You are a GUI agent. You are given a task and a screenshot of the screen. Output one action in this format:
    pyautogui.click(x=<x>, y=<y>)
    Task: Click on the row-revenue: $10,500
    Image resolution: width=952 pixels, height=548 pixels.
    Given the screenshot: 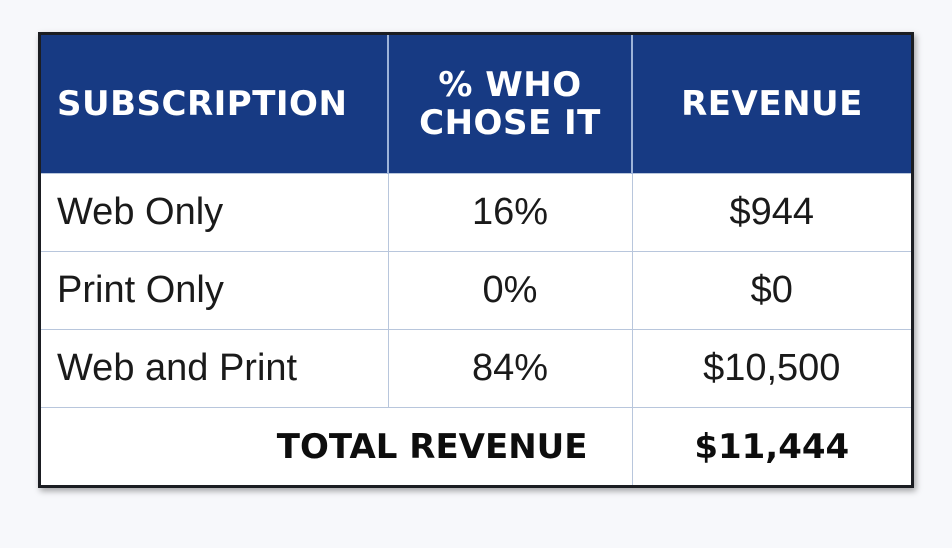 What is the action you would take?
    pyautogui.click(x=771, y=368)
    